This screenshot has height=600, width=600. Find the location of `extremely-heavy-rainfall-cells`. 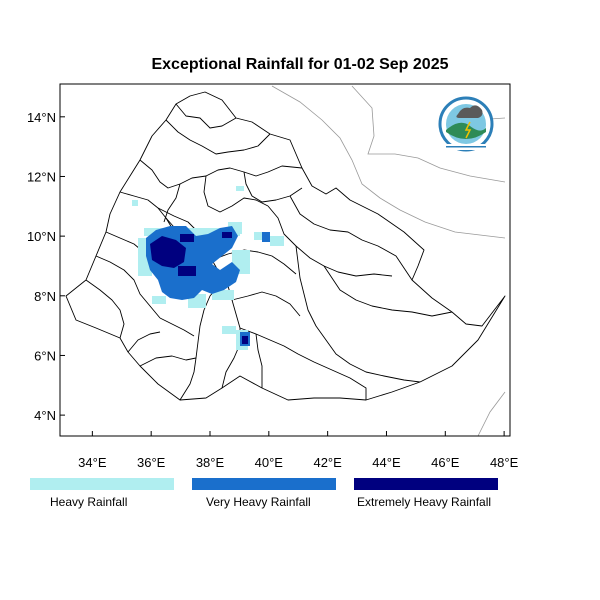

extremely-heavy-rainfall-cells is located at coordinates (199, 288).